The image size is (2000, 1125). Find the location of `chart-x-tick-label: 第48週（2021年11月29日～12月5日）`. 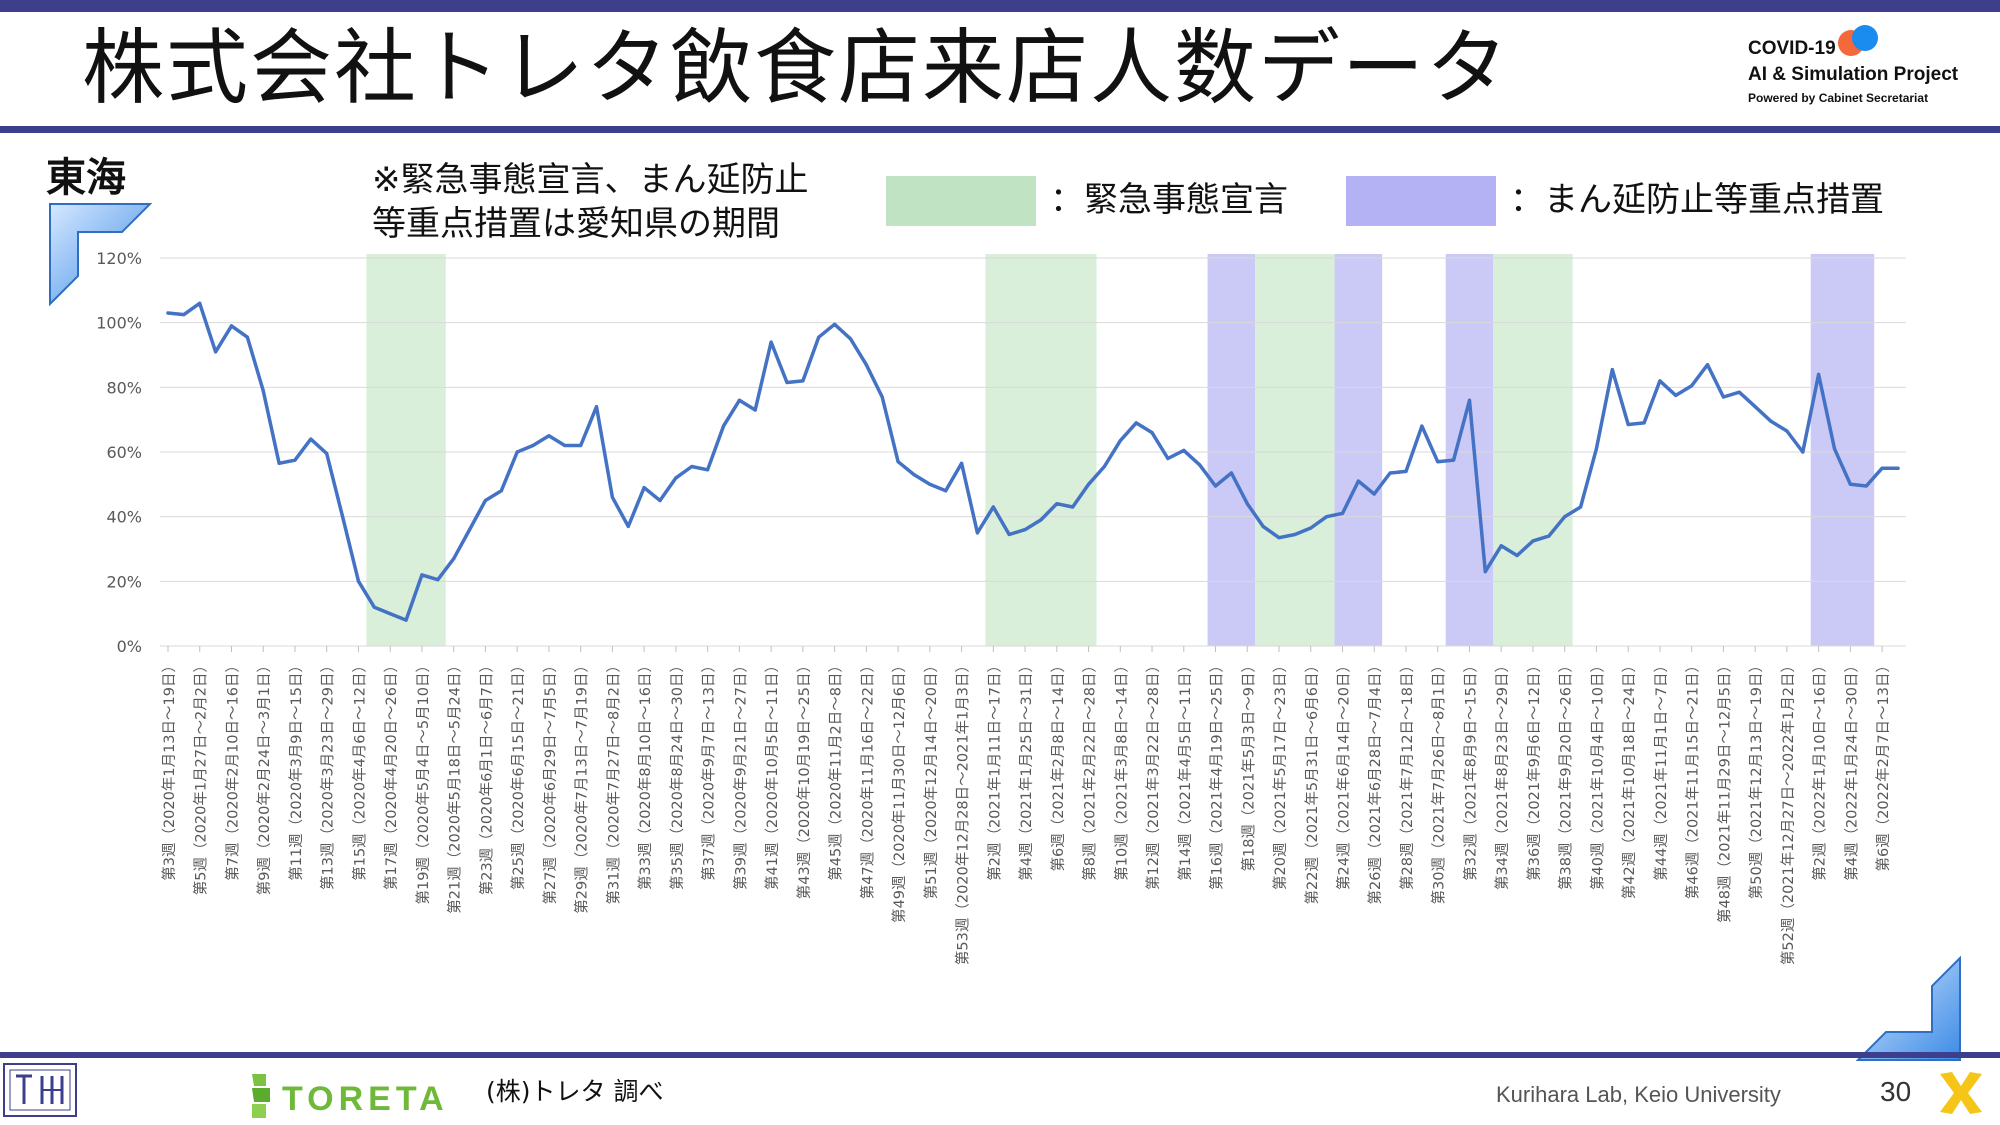

chart-x-tick-label: 第48週（2021年11月29日～12月5日） is located at coordinates (1724, 790).